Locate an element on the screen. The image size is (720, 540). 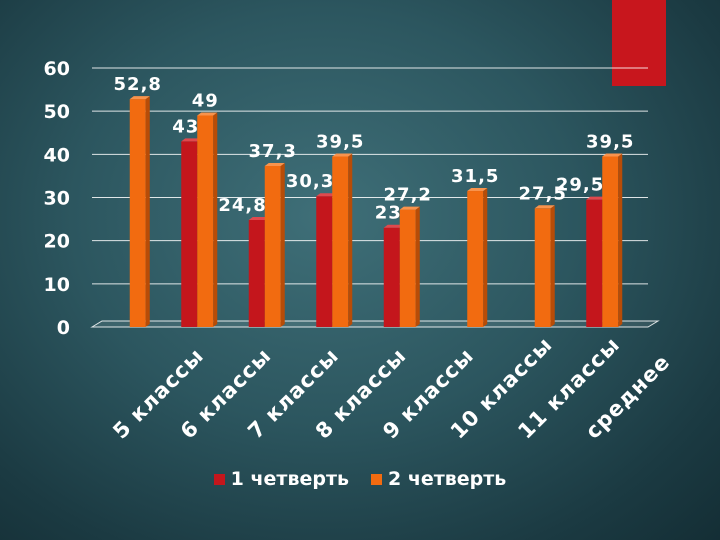
data-label: 37,3 is located at coordinates (273, 151).